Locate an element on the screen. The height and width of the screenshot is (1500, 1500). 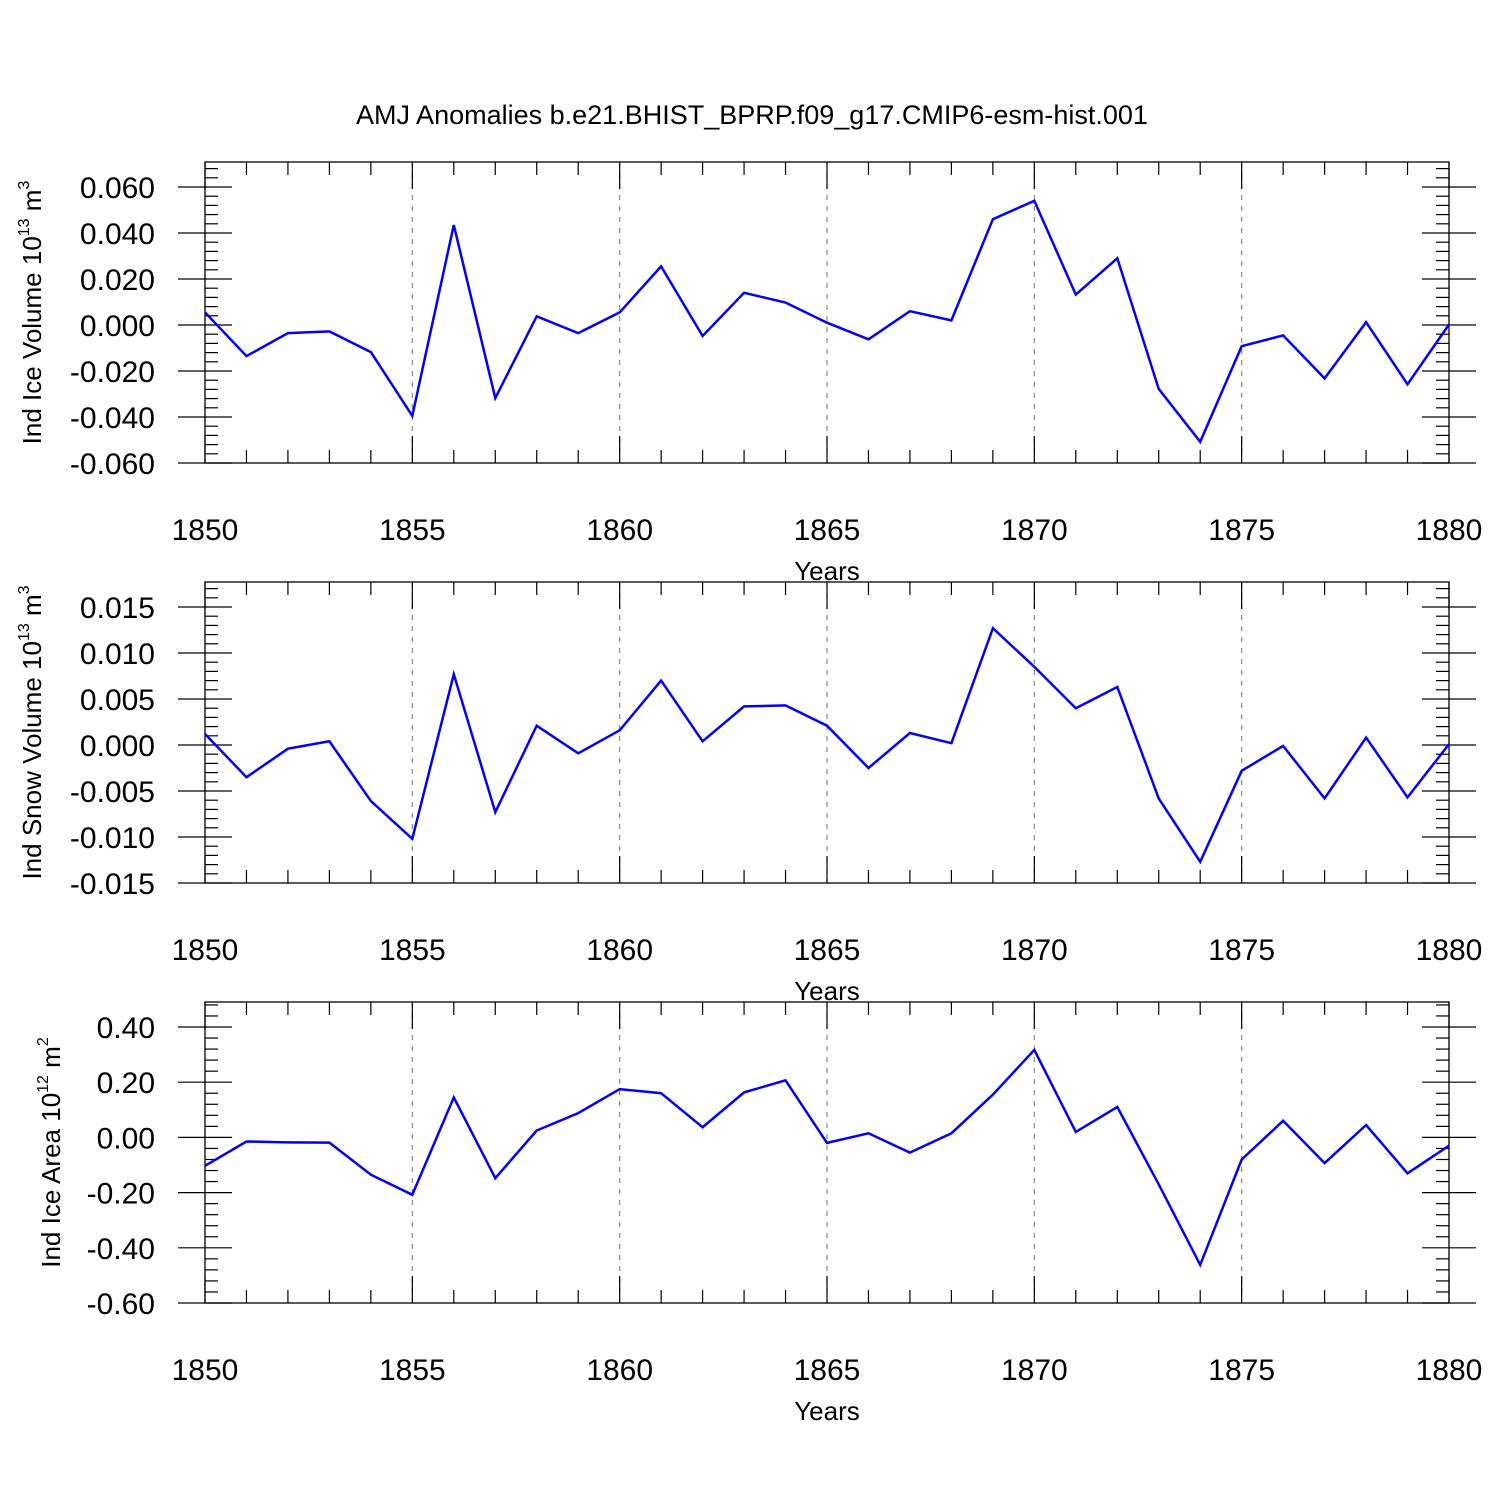
y-tick-label: 0.060 is located at coordinates (117, 188).